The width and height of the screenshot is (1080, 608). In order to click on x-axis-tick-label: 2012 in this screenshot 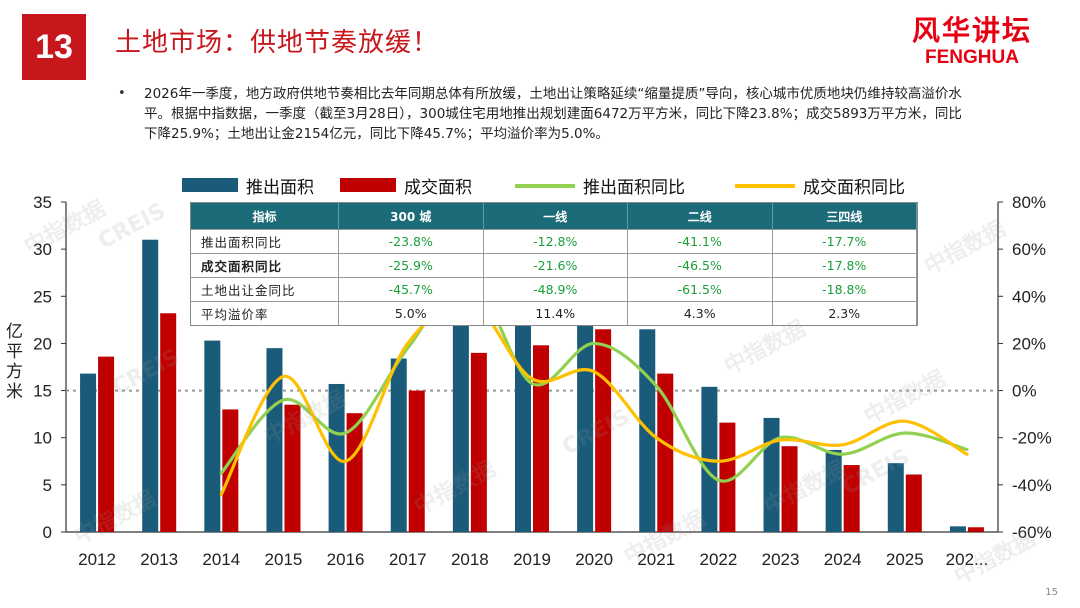, I will do `click(97, 559)`.